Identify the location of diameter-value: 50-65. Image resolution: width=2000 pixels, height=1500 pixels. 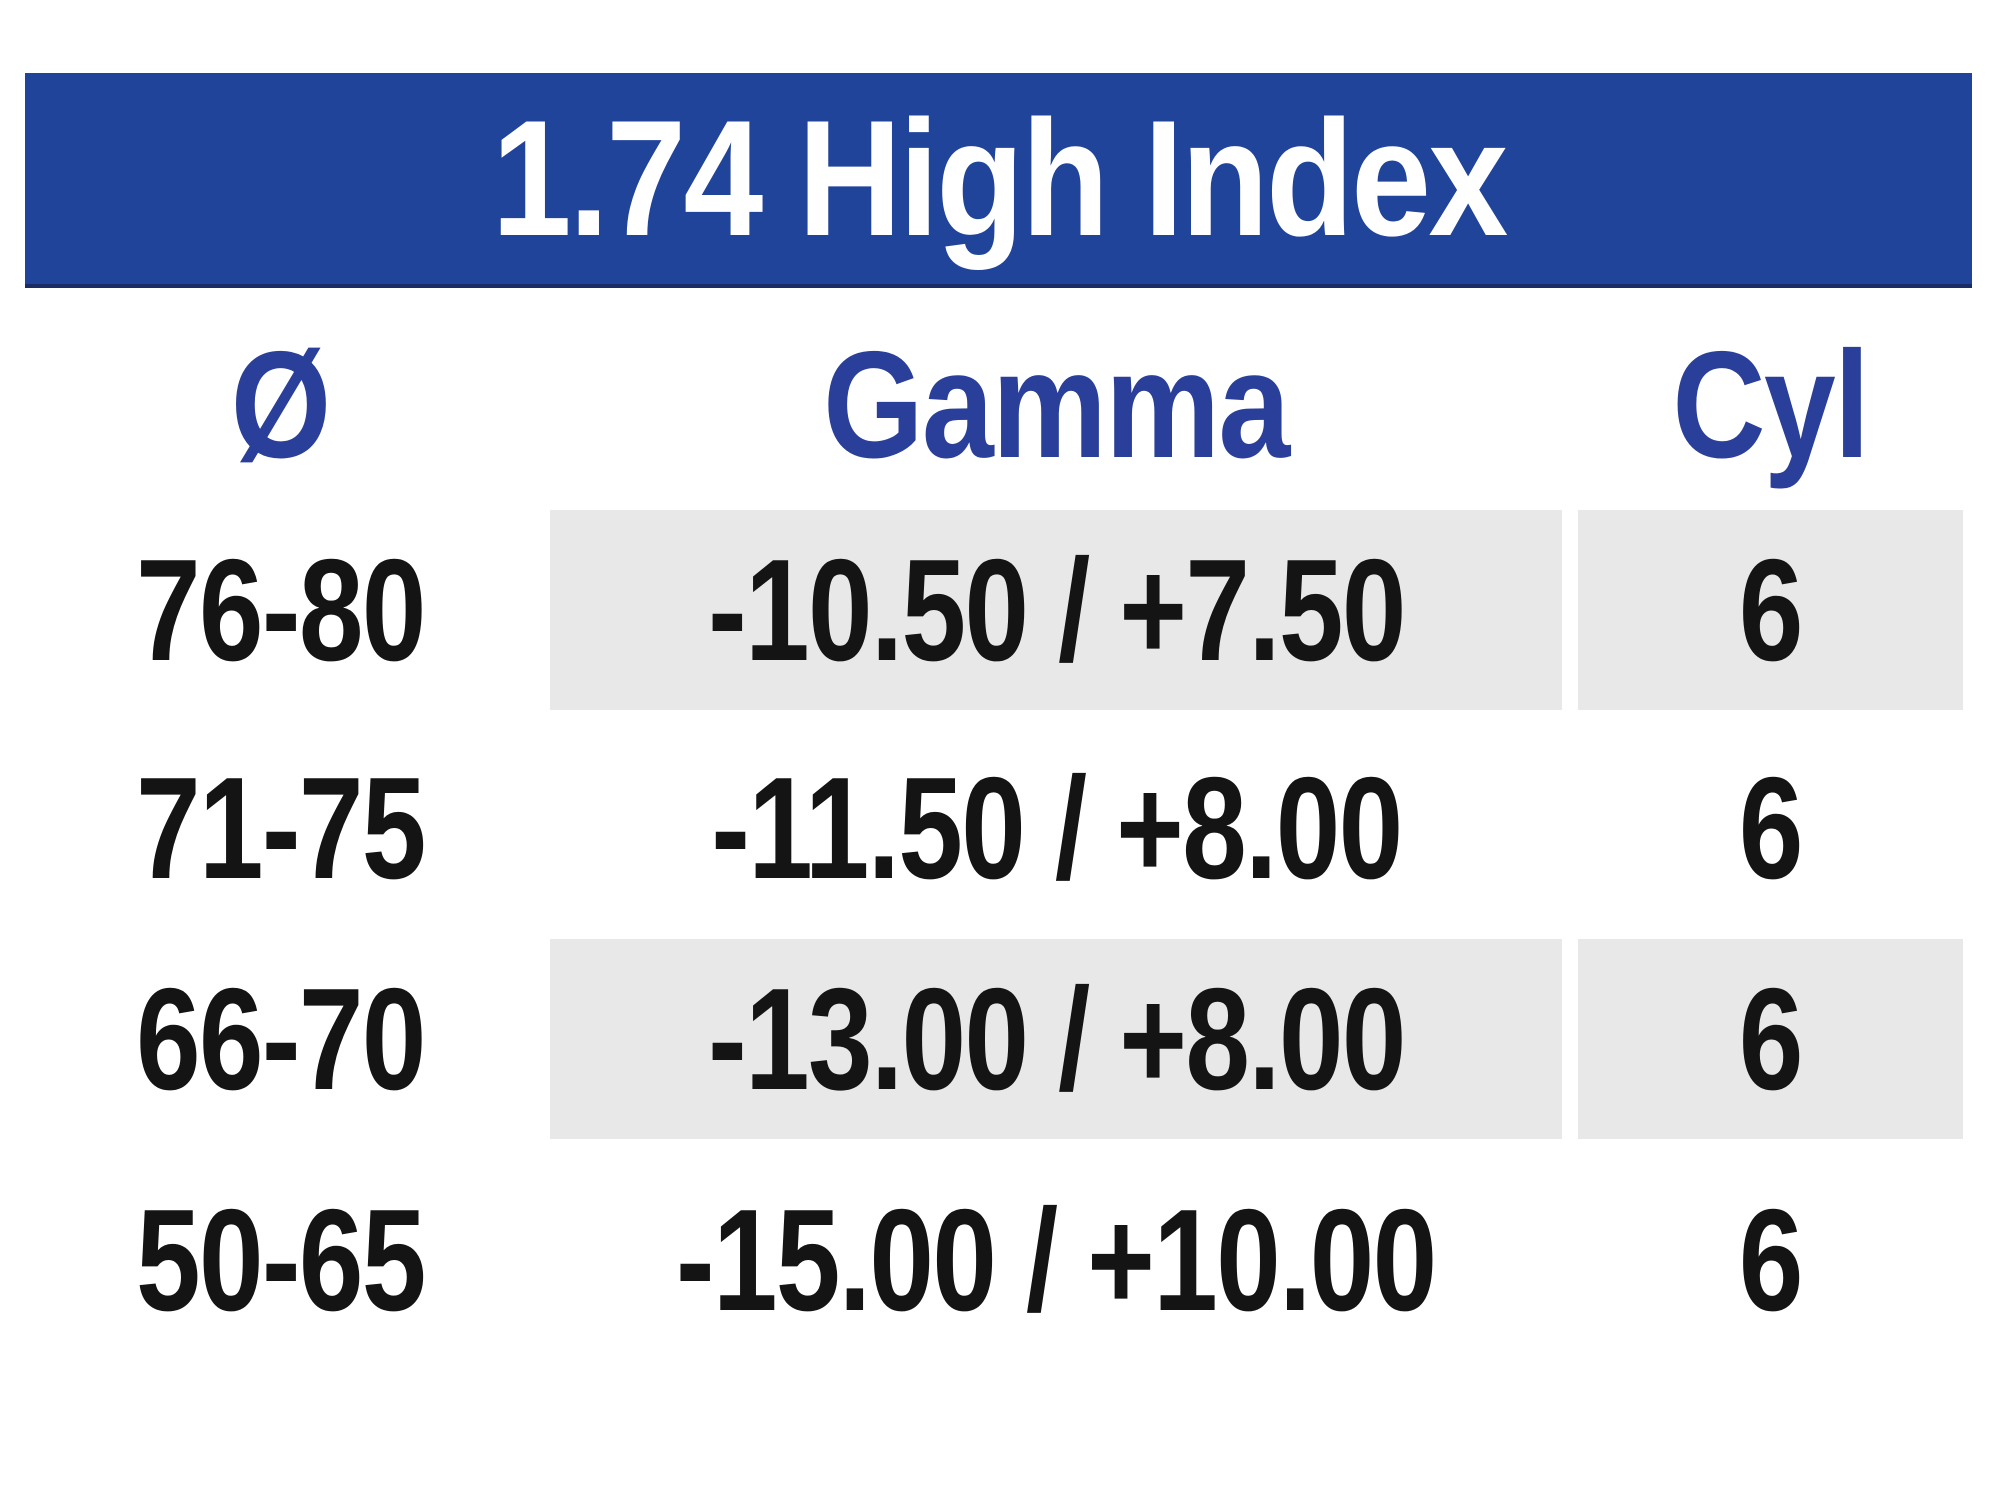
(280, 1259).